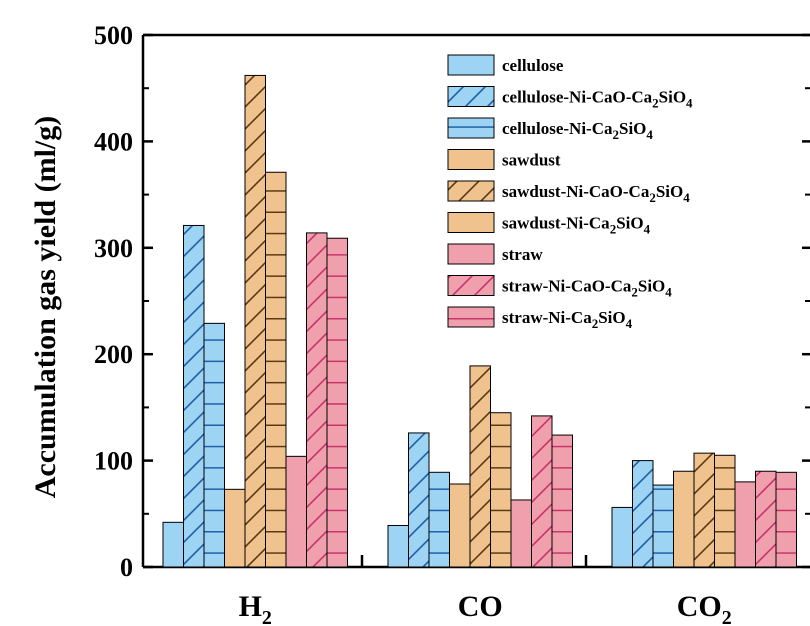  I want to click on y-tick-label: 500, so click(113, 35).